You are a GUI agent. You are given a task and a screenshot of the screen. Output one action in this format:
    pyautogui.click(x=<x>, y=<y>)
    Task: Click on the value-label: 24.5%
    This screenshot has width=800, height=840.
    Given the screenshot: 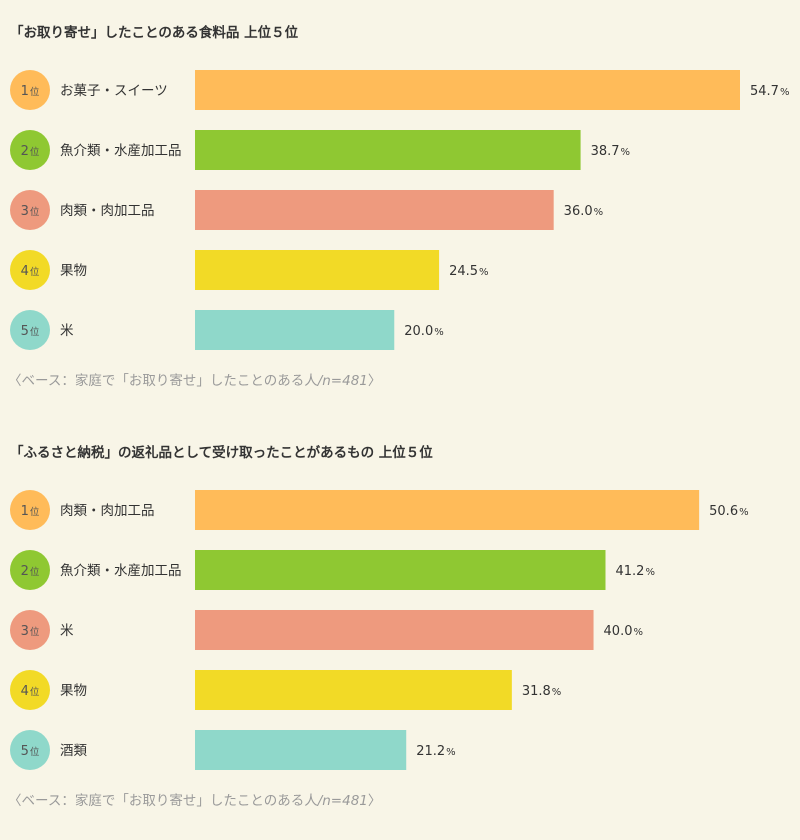 What is the action you would take?
    pyautogui.click(x=468, y=271)
    